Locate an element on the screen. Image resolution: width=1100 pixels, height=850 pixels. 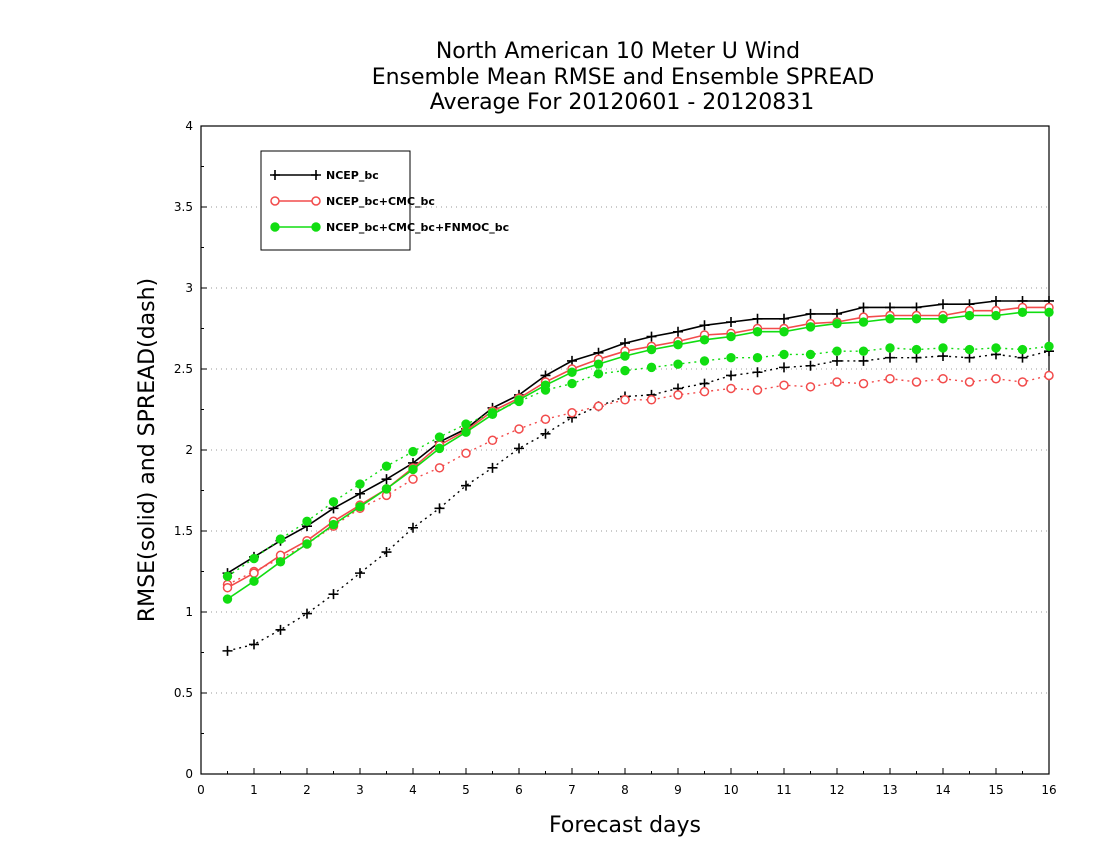
x-tick-label: 6 is located at coordinates (519, 790).